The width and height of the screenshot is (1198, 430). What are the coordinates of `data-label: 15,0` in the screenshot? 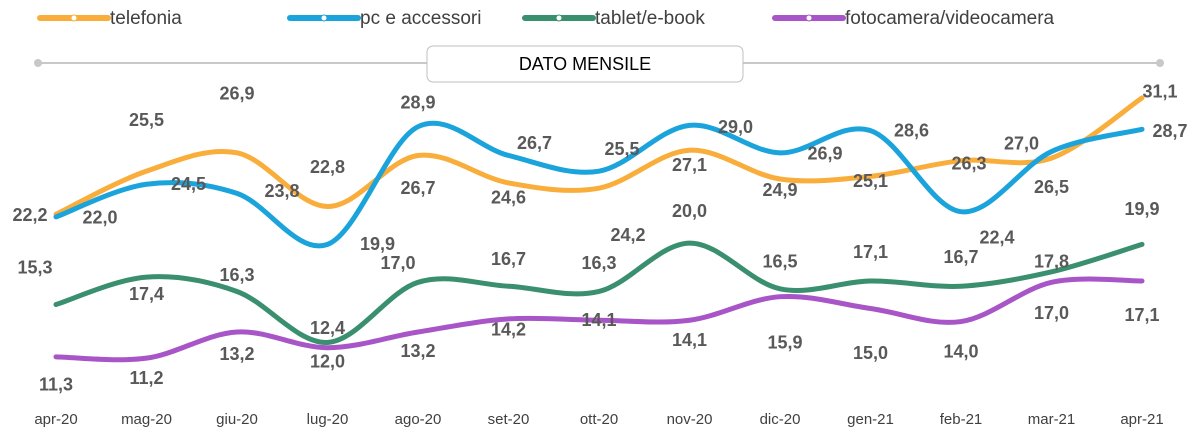 It's located at (870, 353).